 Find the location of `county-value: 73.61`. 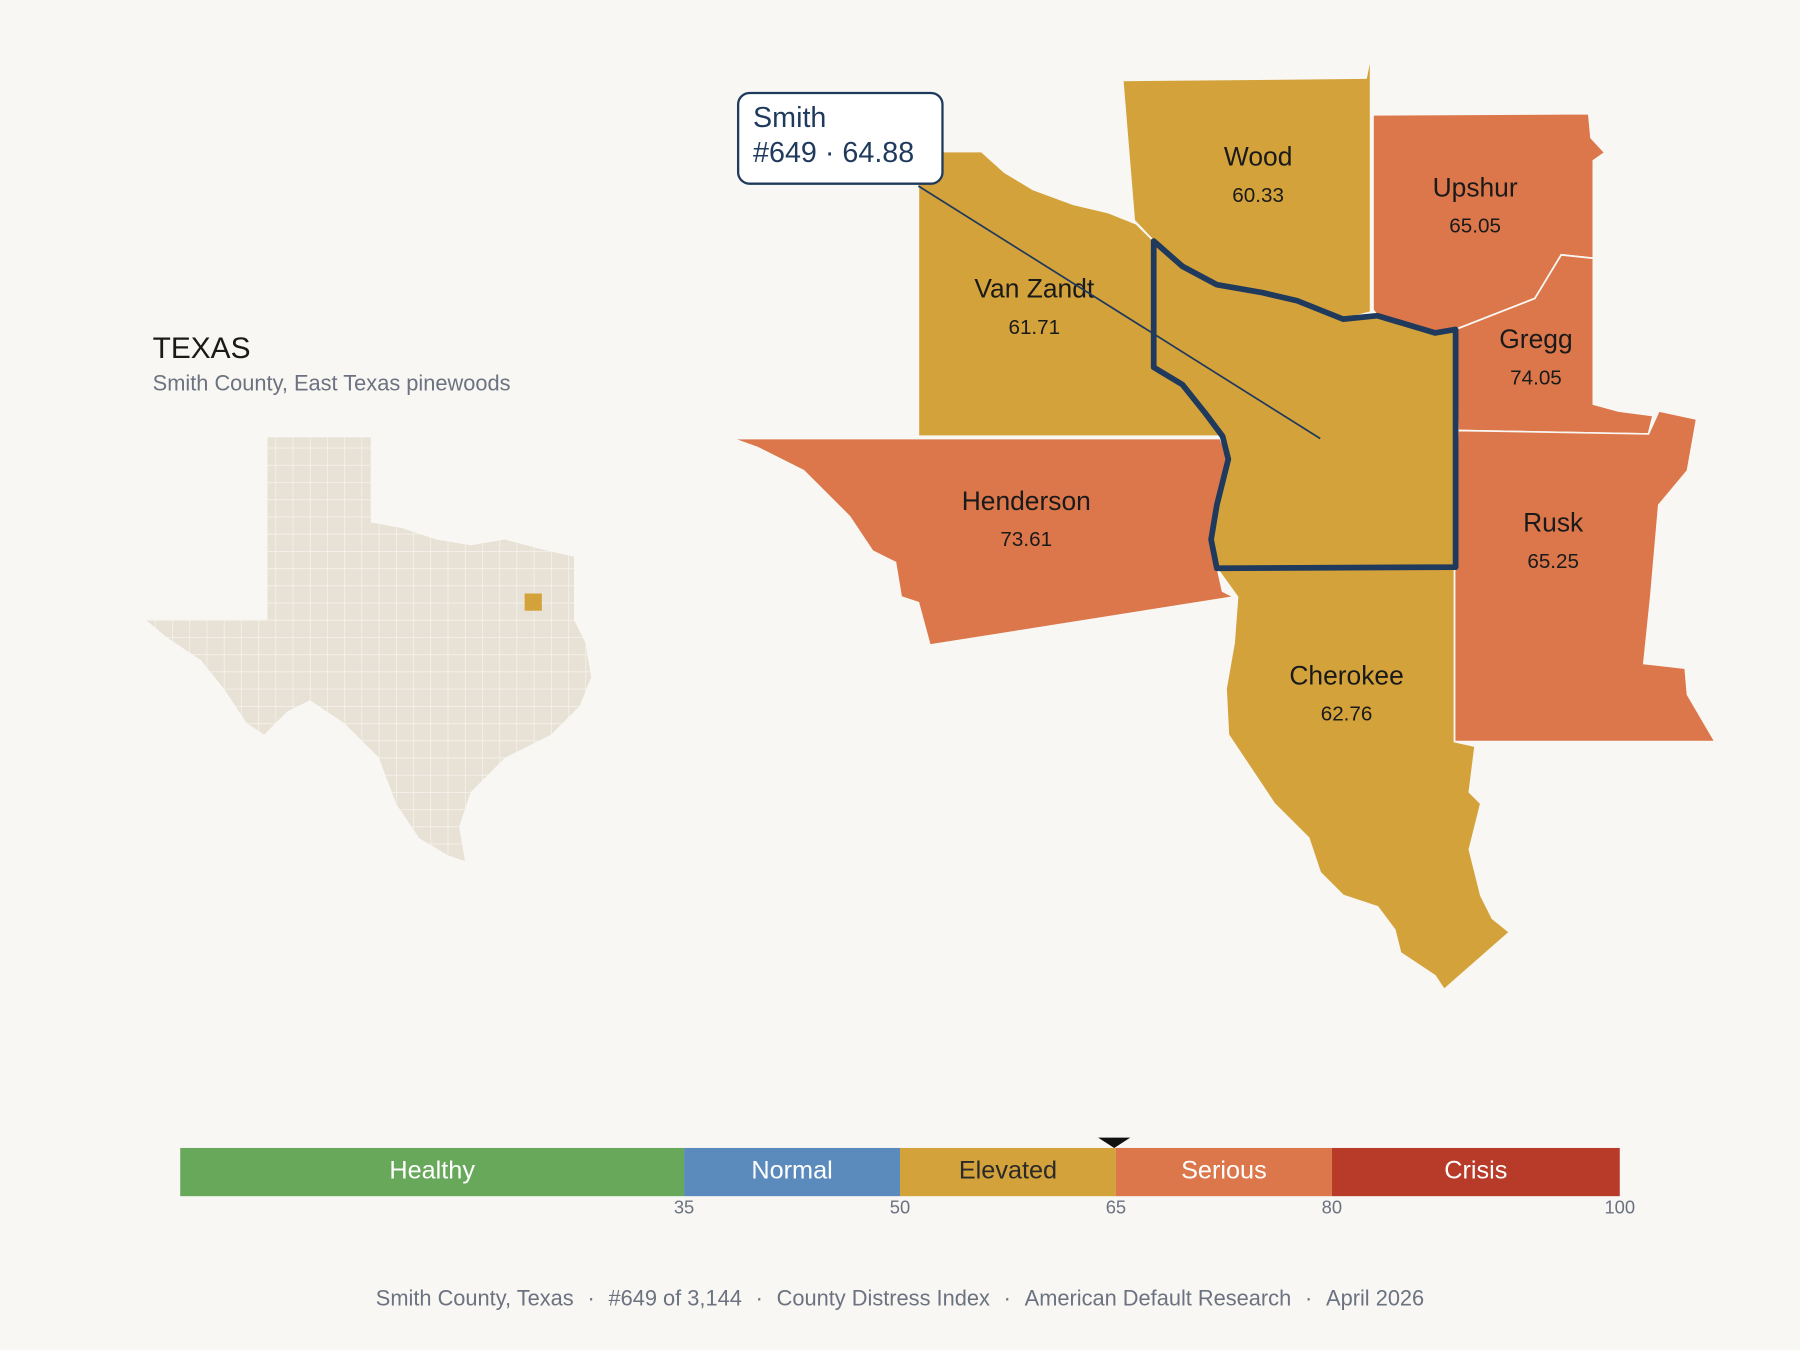

county-value: 73.61 is located at coordinates (1026, 539).